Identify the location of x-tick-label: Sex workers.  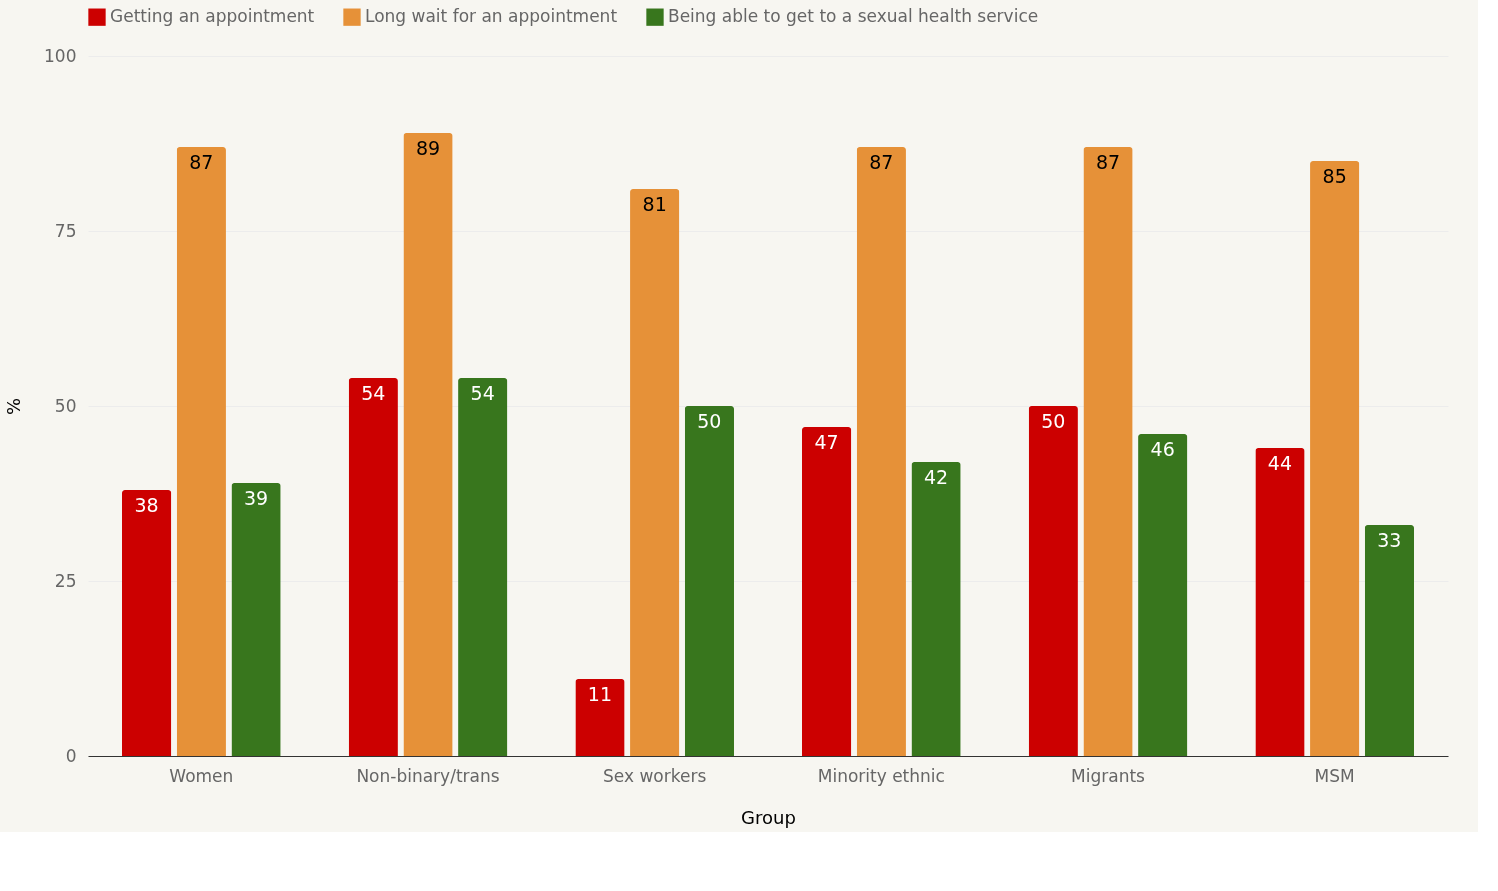
(655, 775).